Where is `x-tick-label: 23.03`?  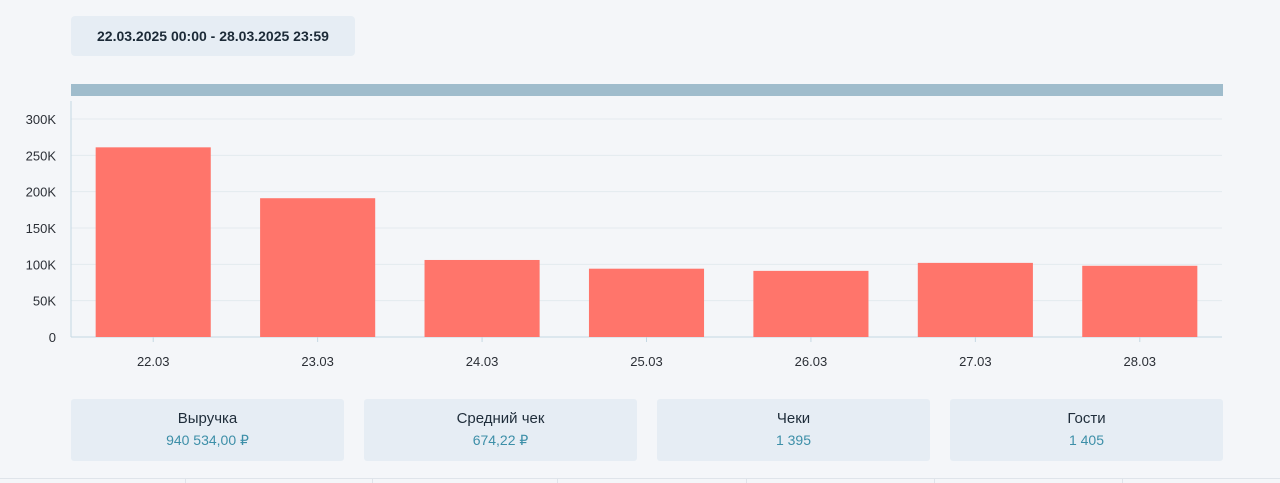 x-tick-label: 23.03 is located at coordinates (317, 361).